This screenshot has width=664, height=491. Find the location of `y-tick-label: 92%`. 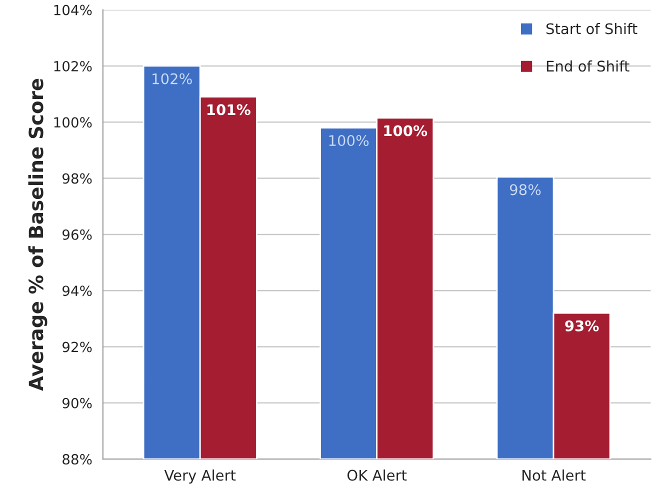

y-tick-label: 92% is located at coordinates (77, 347).